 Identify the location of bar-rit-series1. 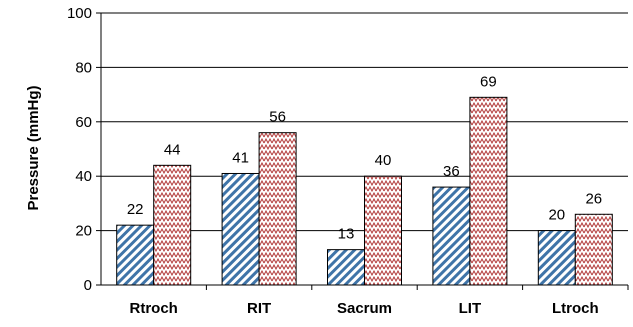
(240, 229).